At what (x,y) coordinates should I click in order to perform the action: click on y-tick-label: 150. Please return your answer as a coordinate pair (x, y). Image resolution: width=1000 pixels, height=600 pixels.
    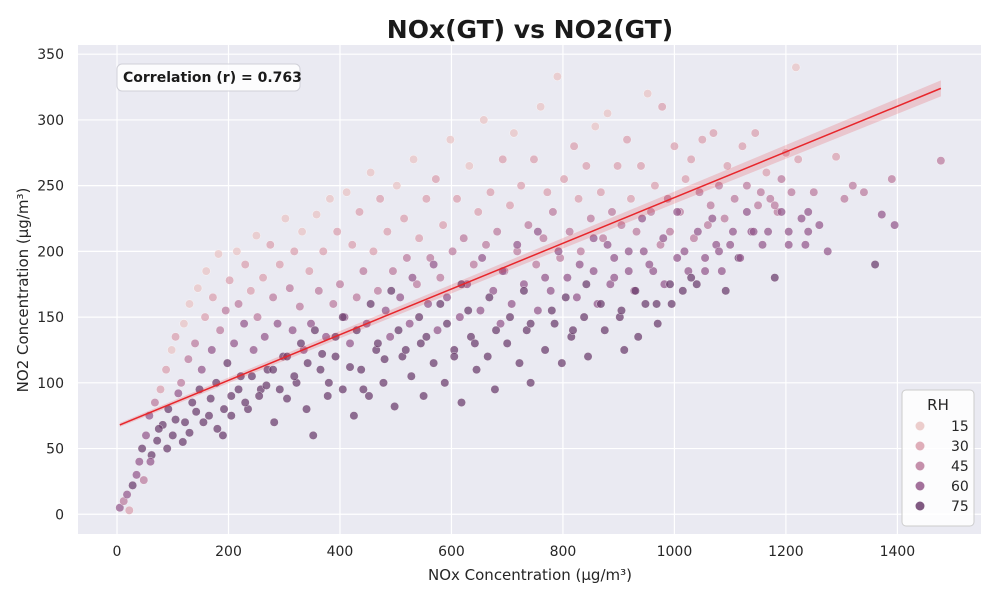
    Looking at the image, I should click on (50, 318).